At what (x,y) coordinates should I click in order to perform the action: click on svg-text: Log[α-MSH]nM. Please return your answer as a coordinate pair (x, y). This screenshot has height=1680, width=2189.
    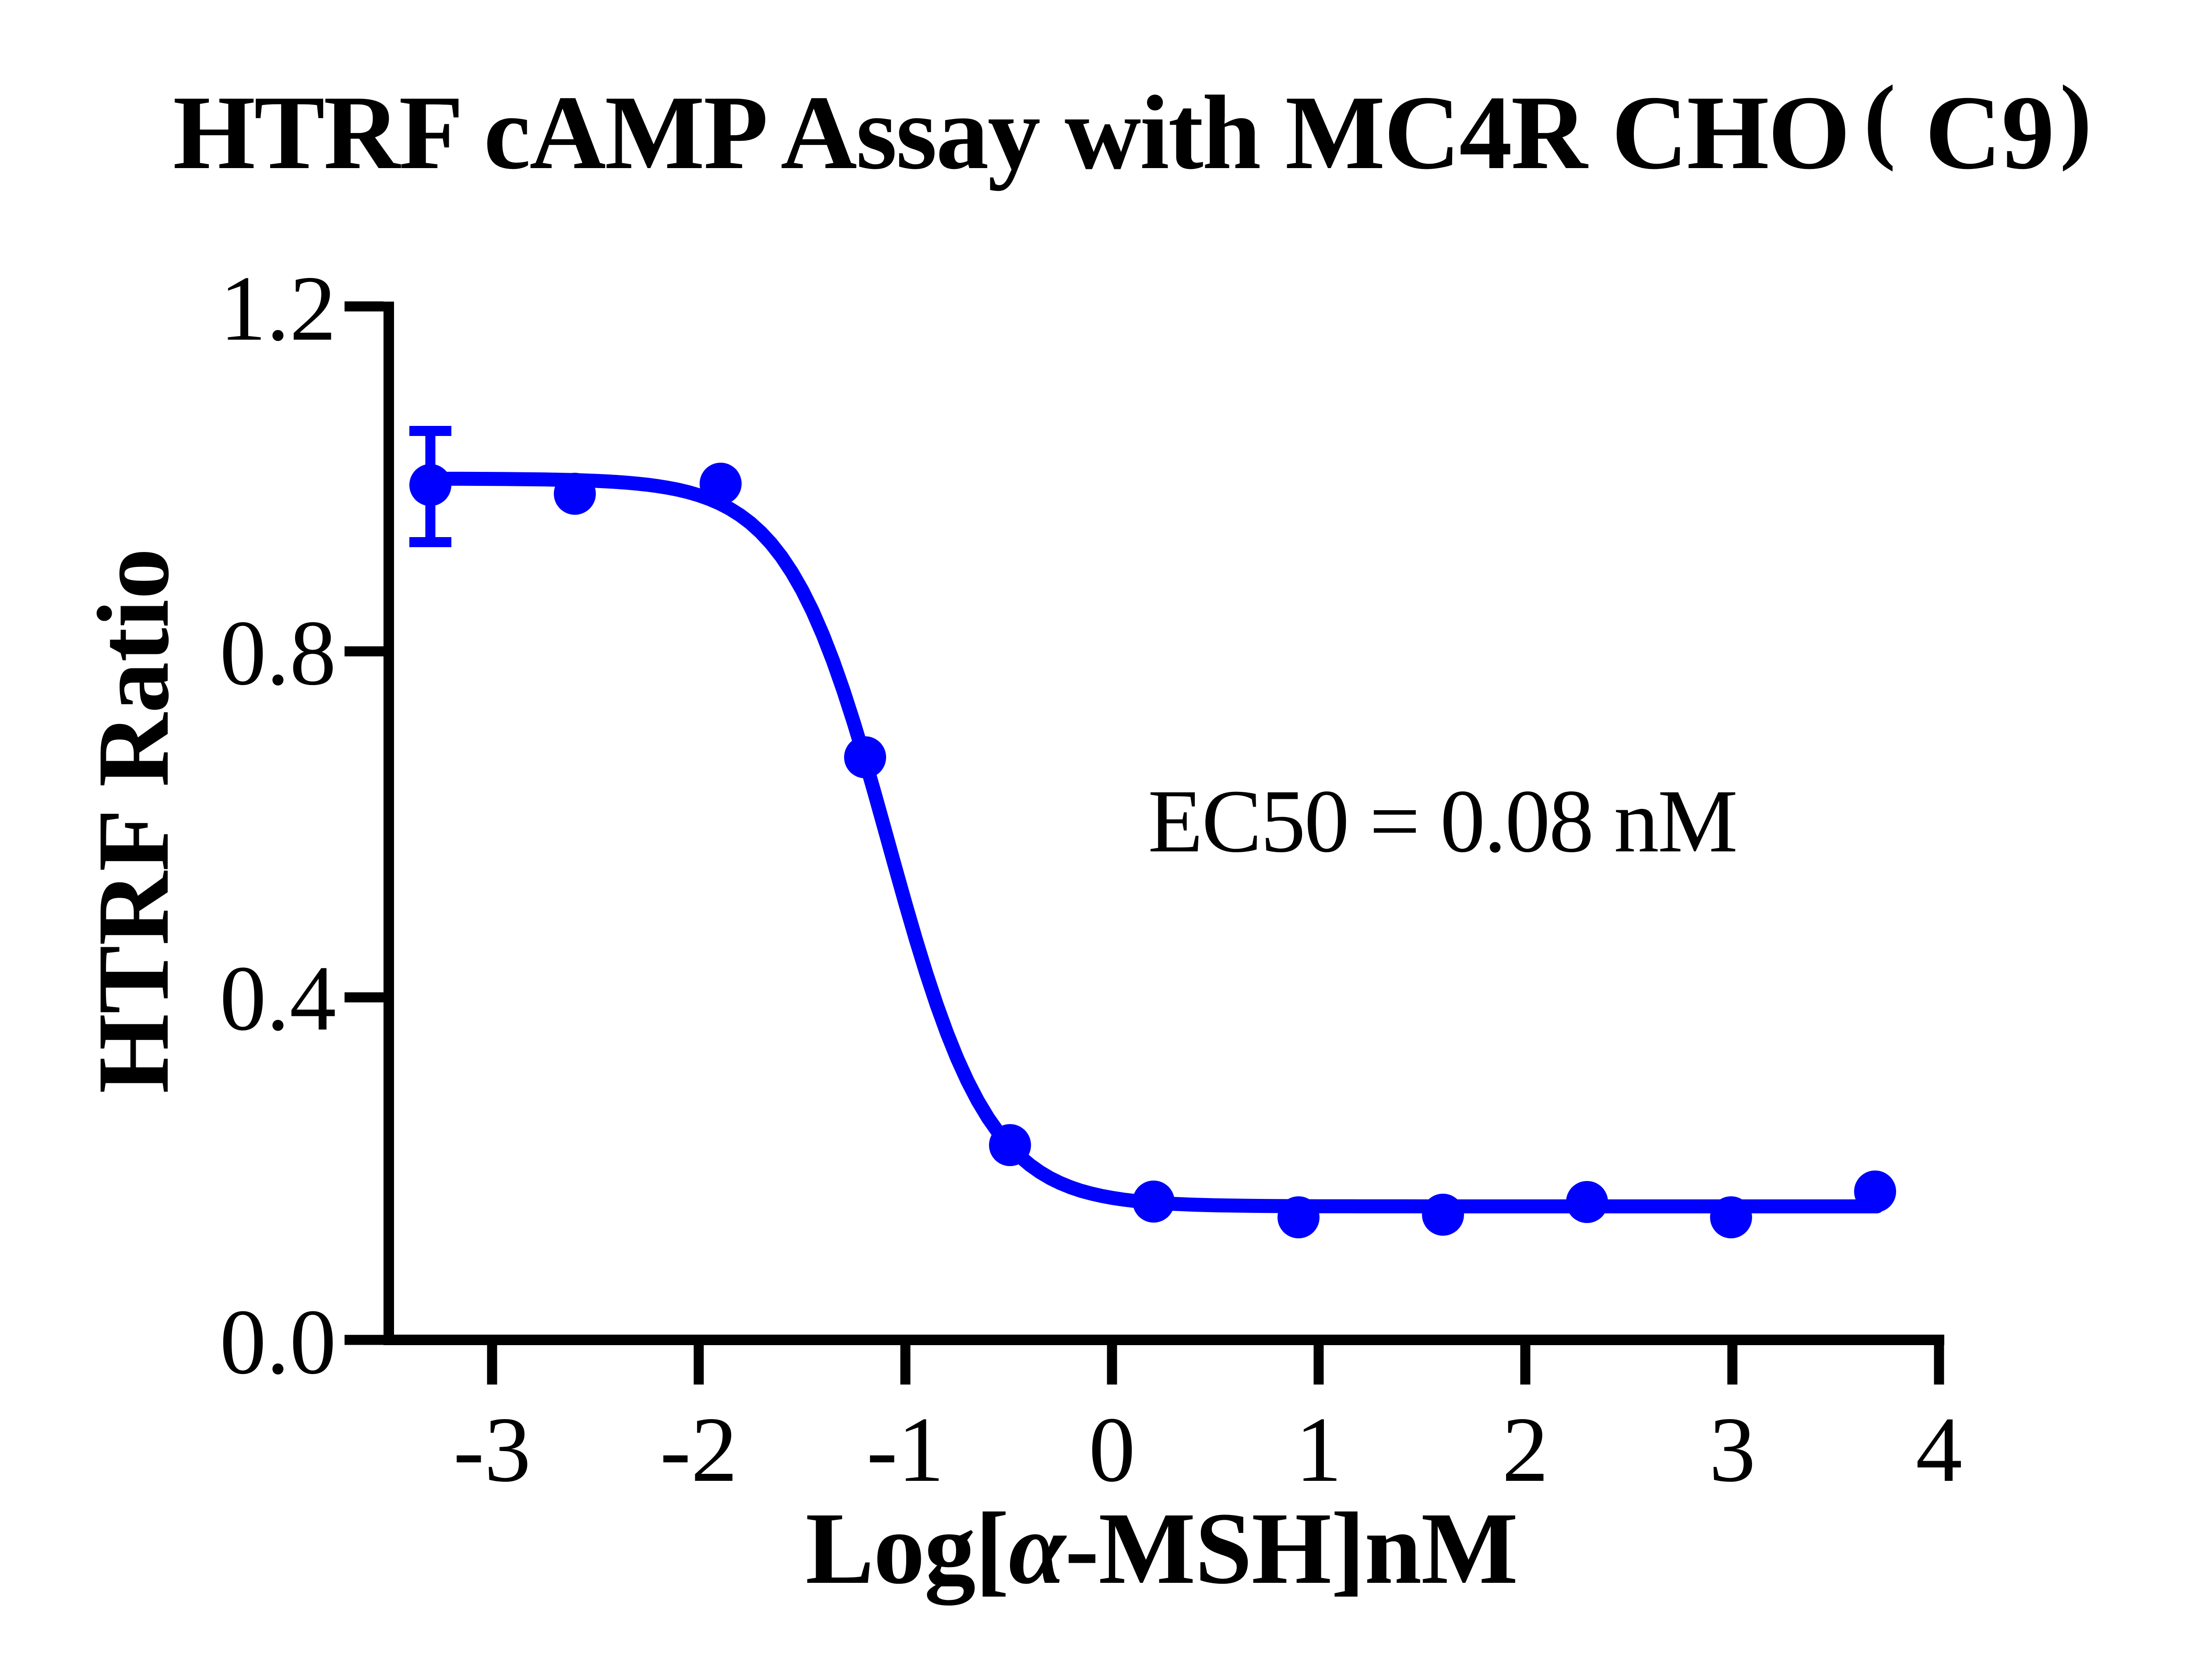
    Looking at the image, I should click on (1162, 1548).